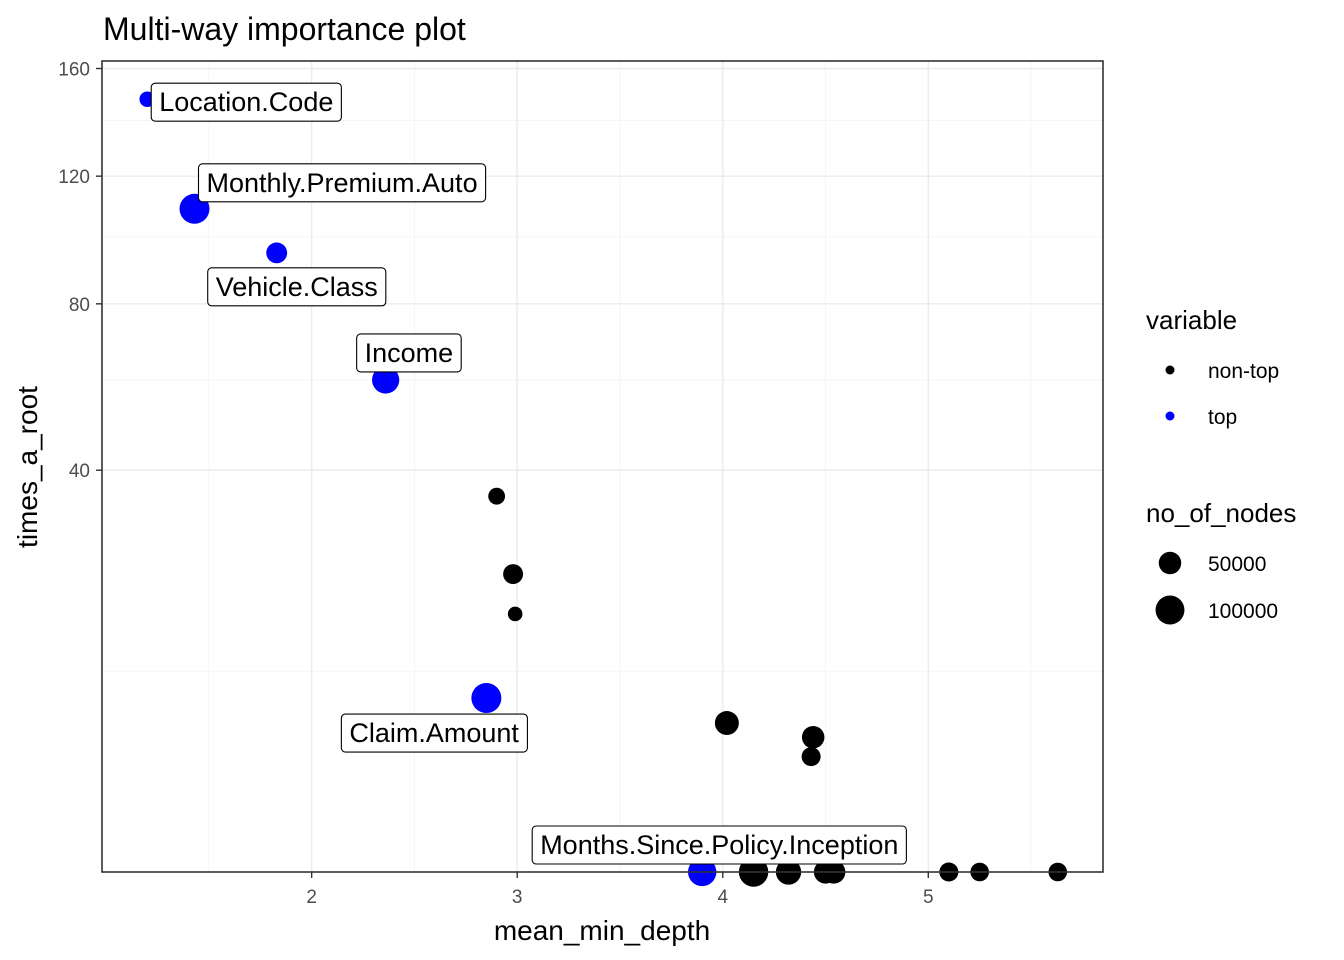  Describe the element at coordinates (722, 897) in the screenshot. I see `x-tick-label: 4` at that location.